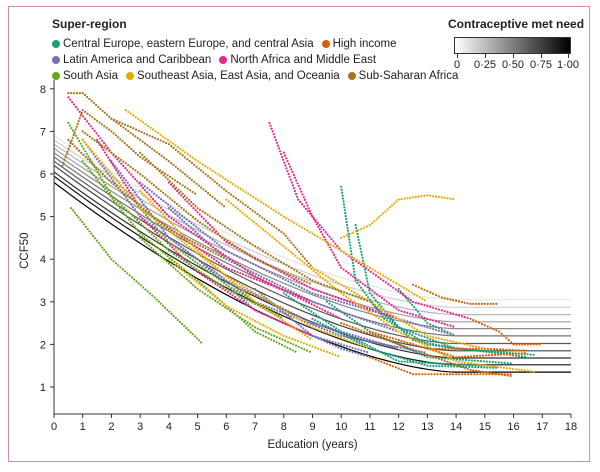 The image size is (600, 472). What do you see at coordinates (516, 24) in the screenshot?
I see `colorbar-title: Contraceptive met need` at bounding box center [516, 24].